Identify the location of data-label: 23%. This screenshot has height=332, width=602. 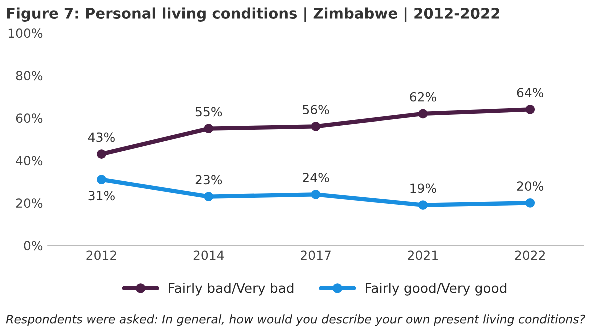
(209, 180).